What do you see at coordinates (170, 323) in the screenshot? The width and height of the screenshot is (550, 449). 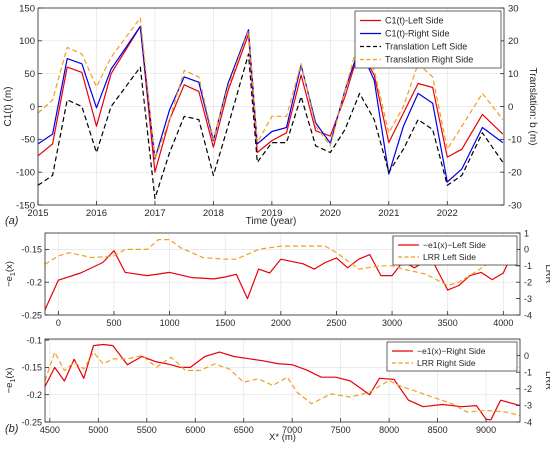 I see `x-tick-label: 1000` at bounding box center [170, 323].